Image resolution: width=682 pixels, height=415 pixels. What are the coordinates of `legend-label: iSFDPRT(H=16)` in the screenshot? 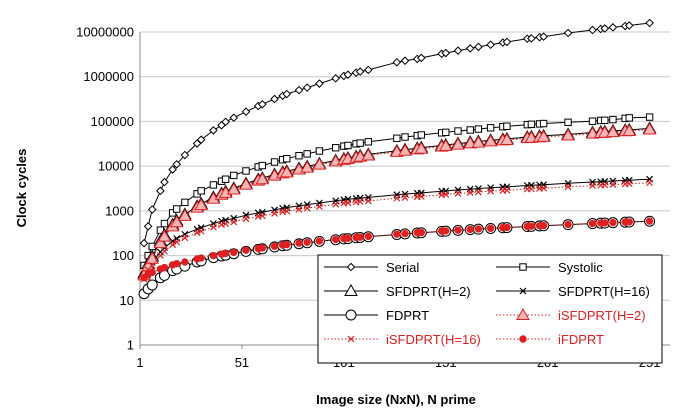 It's located at (433, 339).